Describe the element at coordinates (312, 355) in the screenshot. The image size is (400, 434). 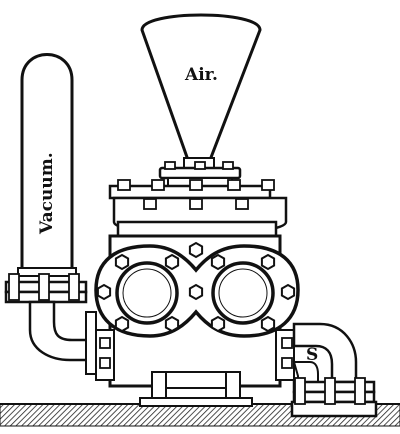
I see `suction-label: S` at that location.